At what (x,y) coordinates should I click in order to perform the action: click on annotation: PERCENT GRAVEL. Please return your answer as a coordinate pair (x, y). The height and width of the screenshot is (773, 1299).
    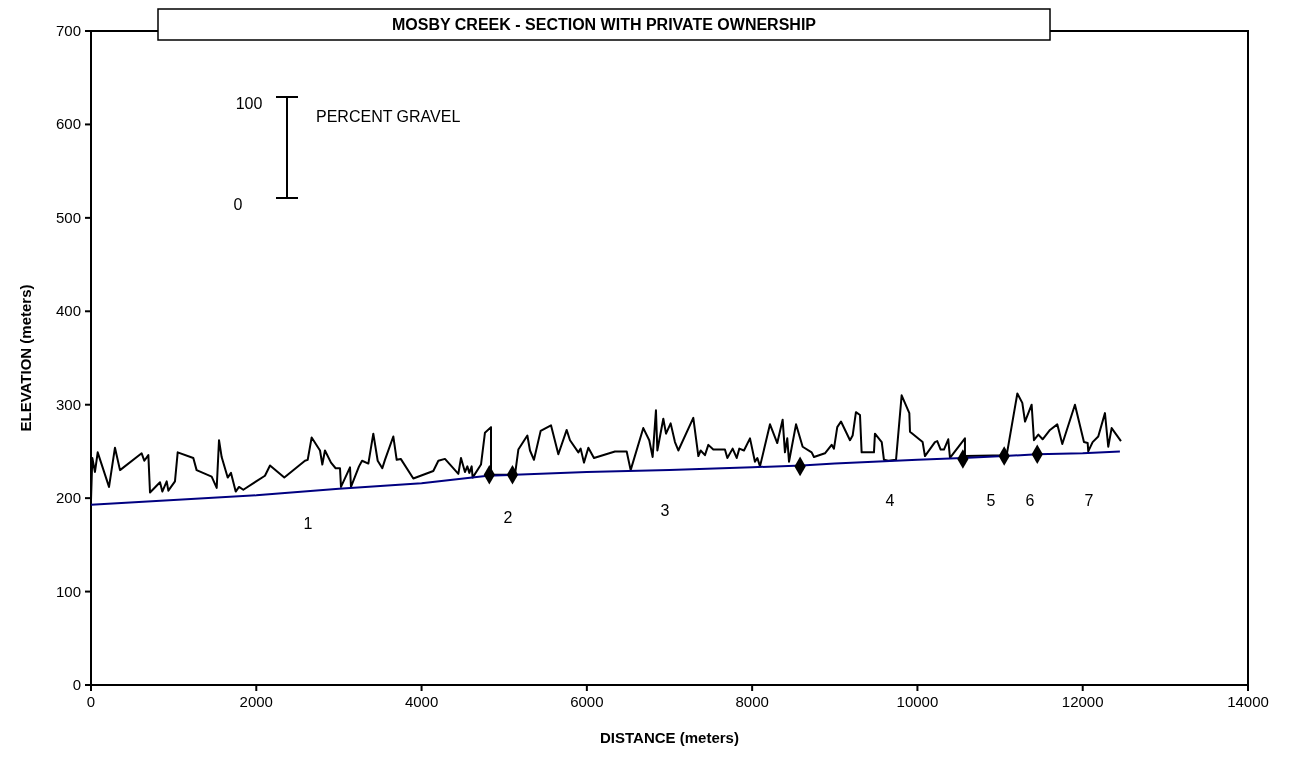
    Looking at the image, I should click on (388, 116).